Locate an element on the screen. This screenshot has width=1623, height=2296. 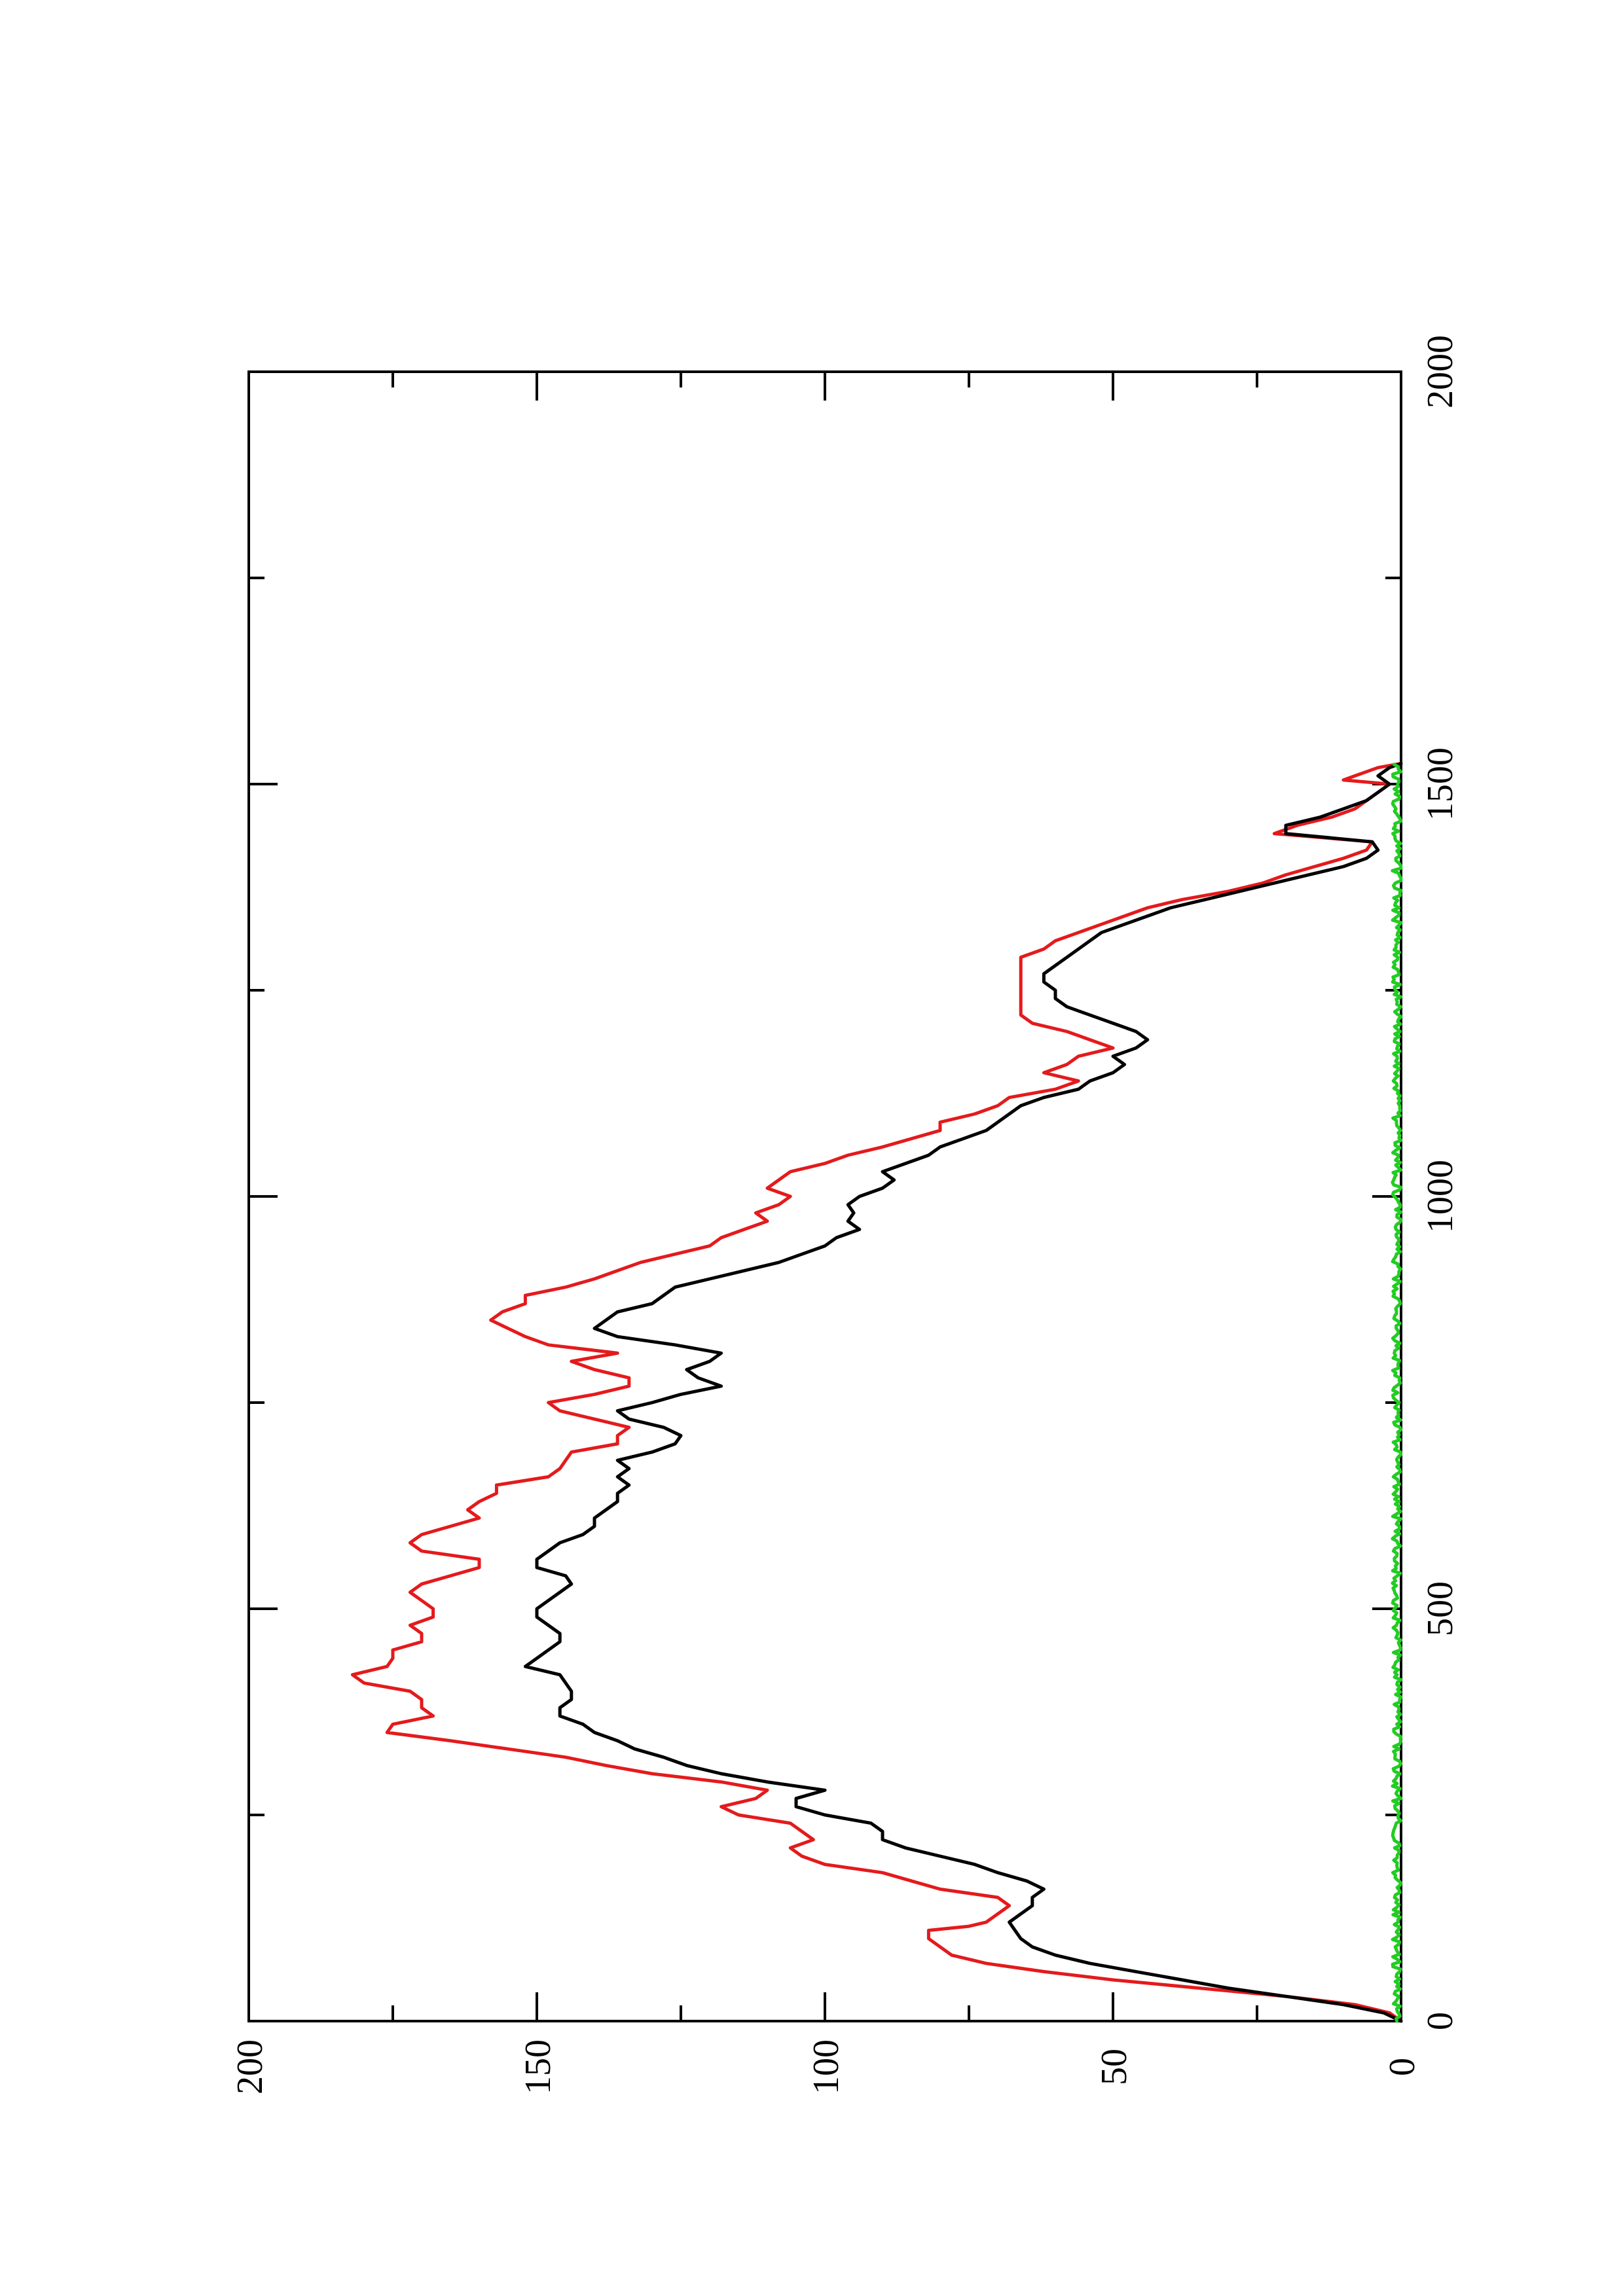
y-tick-label: 150 is located at coordinates (538, 2066).